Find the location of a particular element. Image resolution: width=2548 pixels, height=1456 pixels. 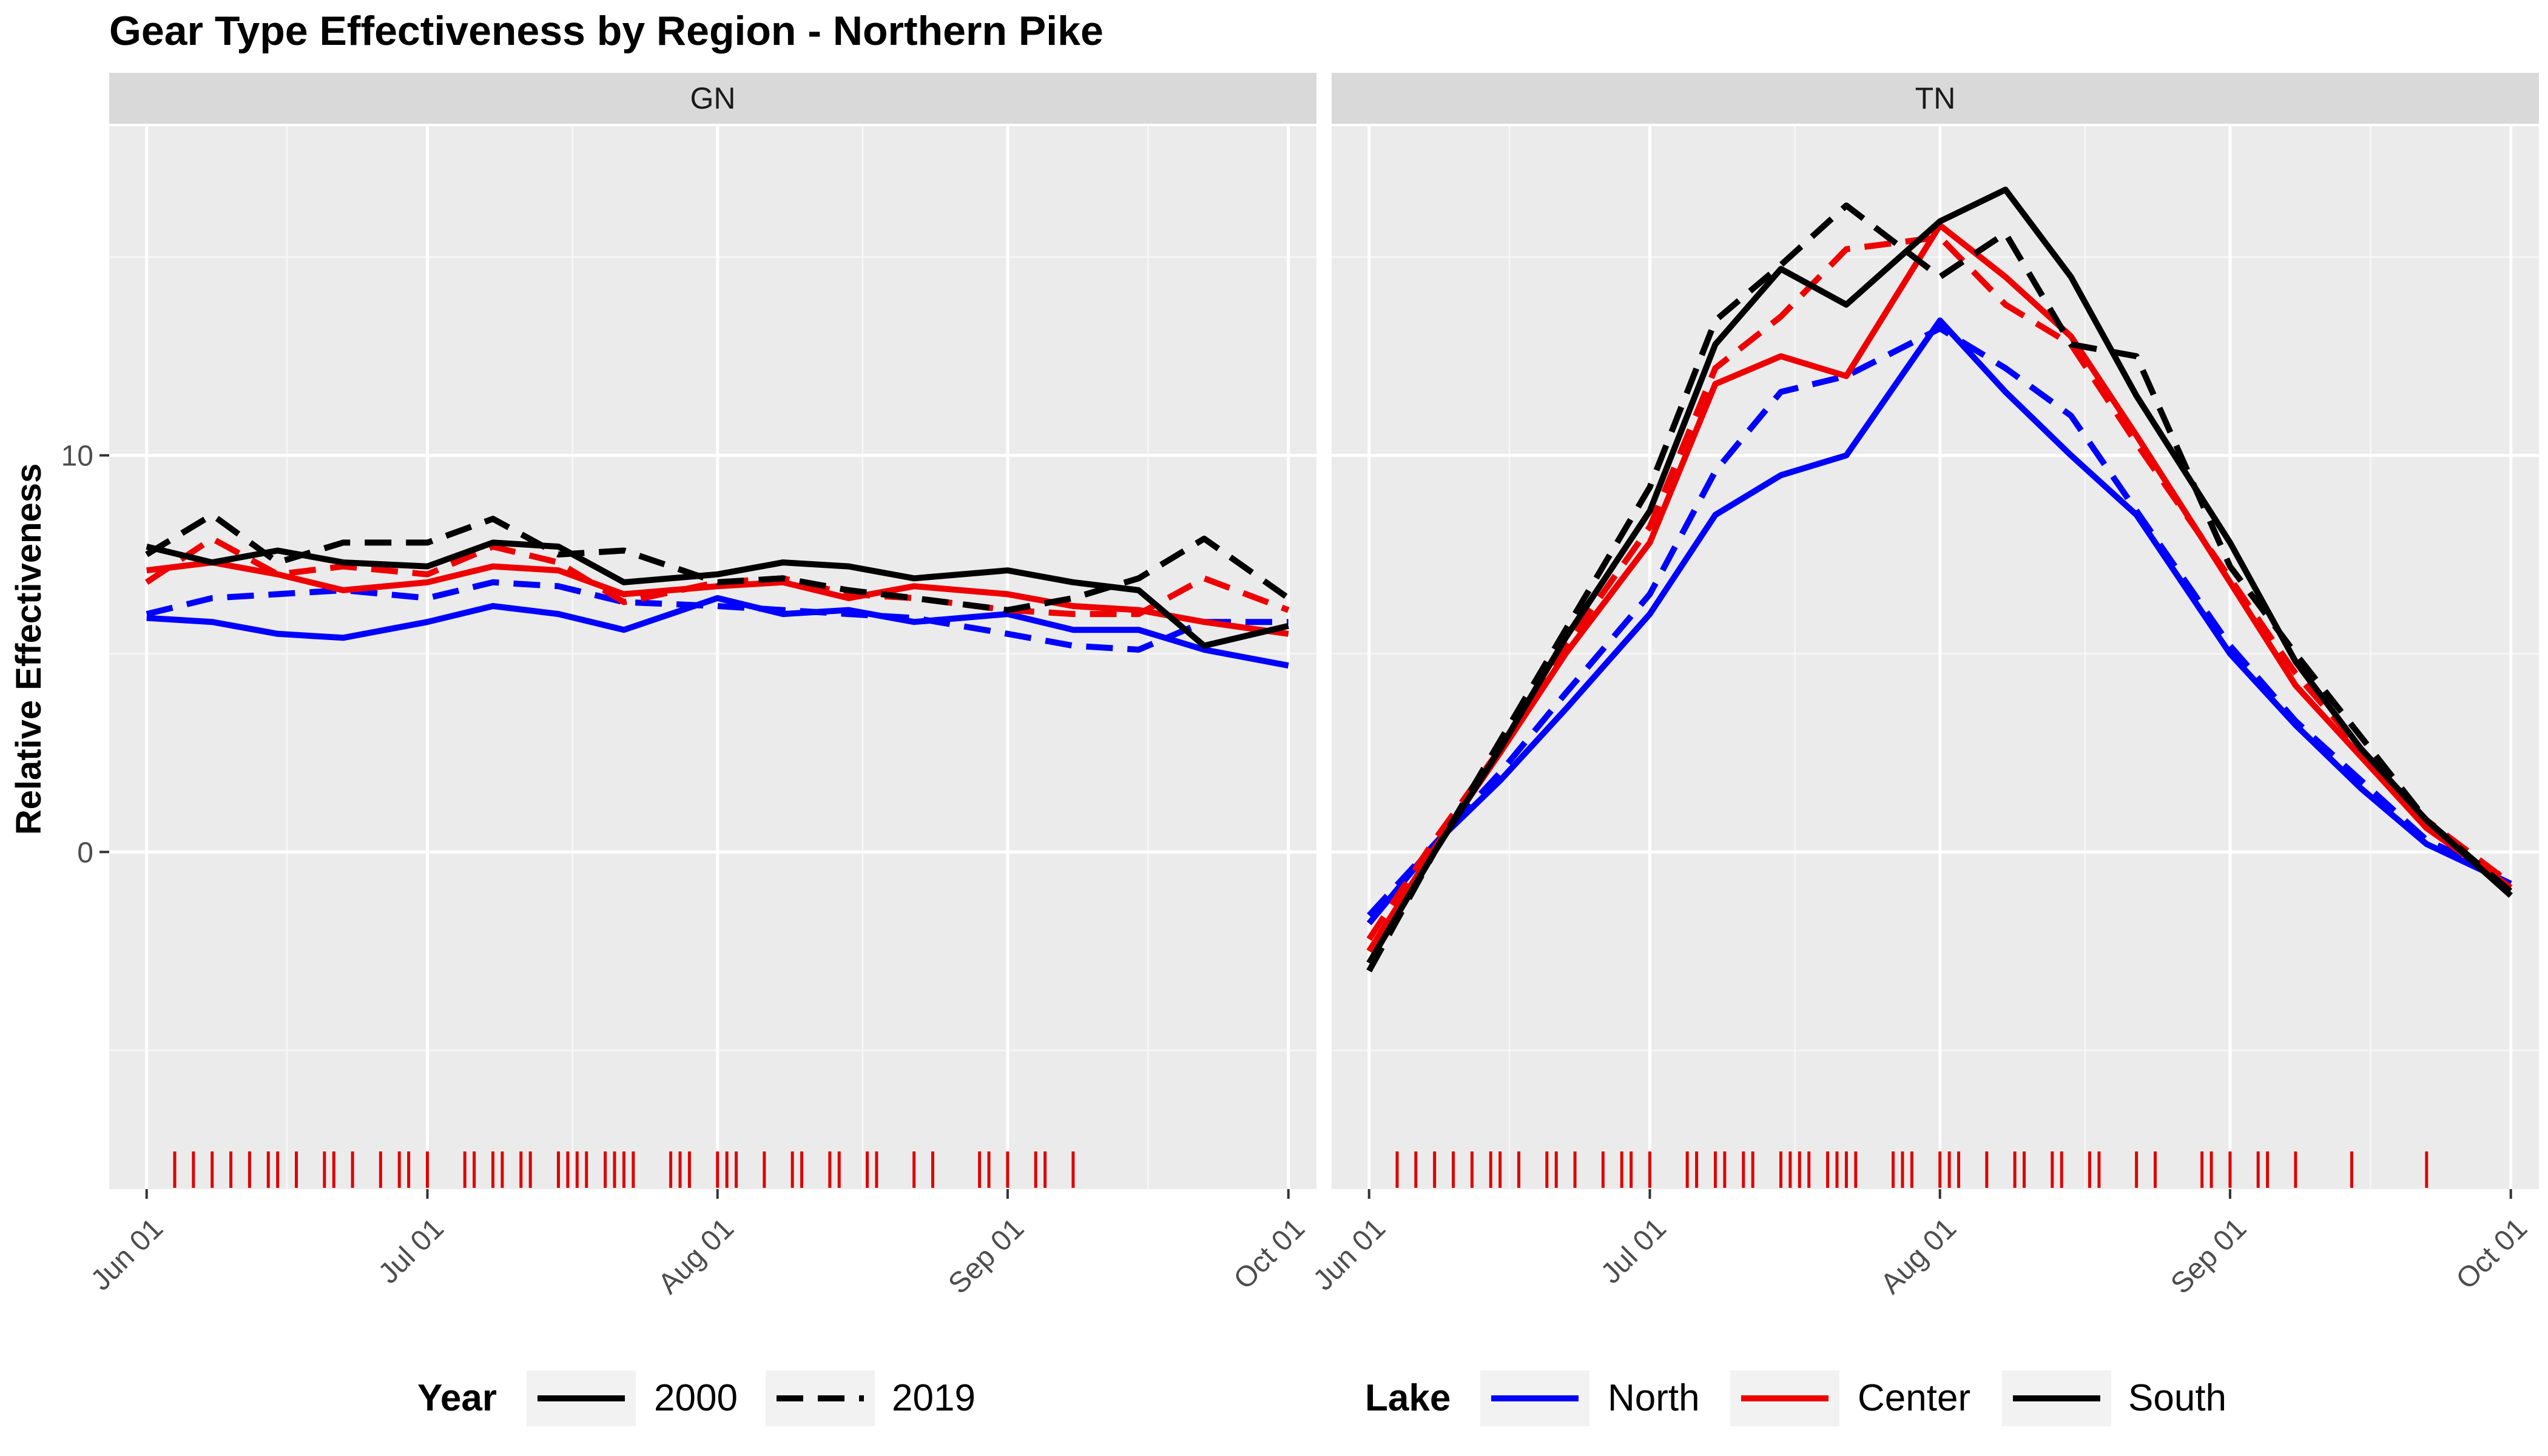

legend-label: North is located at coordinates (1654, 1398).